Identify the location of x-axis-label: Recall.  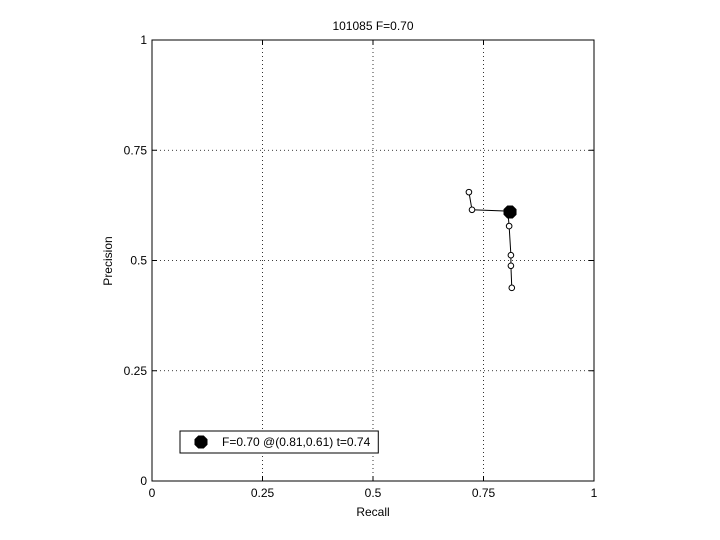
(372, 512).